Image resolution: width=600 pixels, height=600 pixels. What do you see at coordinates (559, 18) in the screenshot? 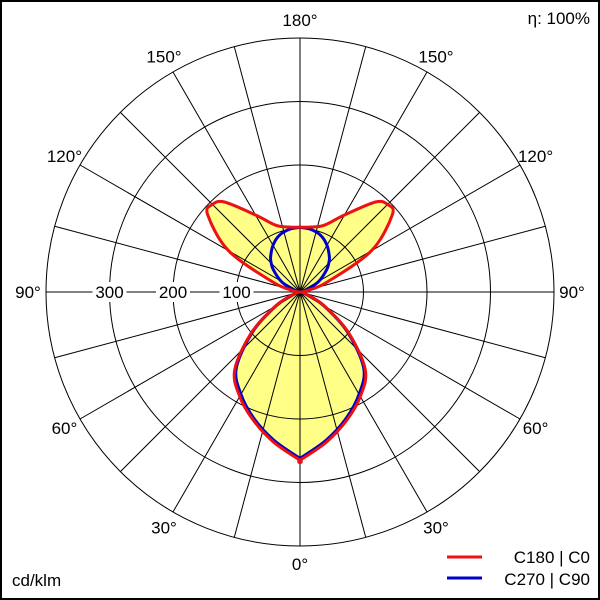
I see `efficiency-label: η: 100%` at bounding box center [559, 18].